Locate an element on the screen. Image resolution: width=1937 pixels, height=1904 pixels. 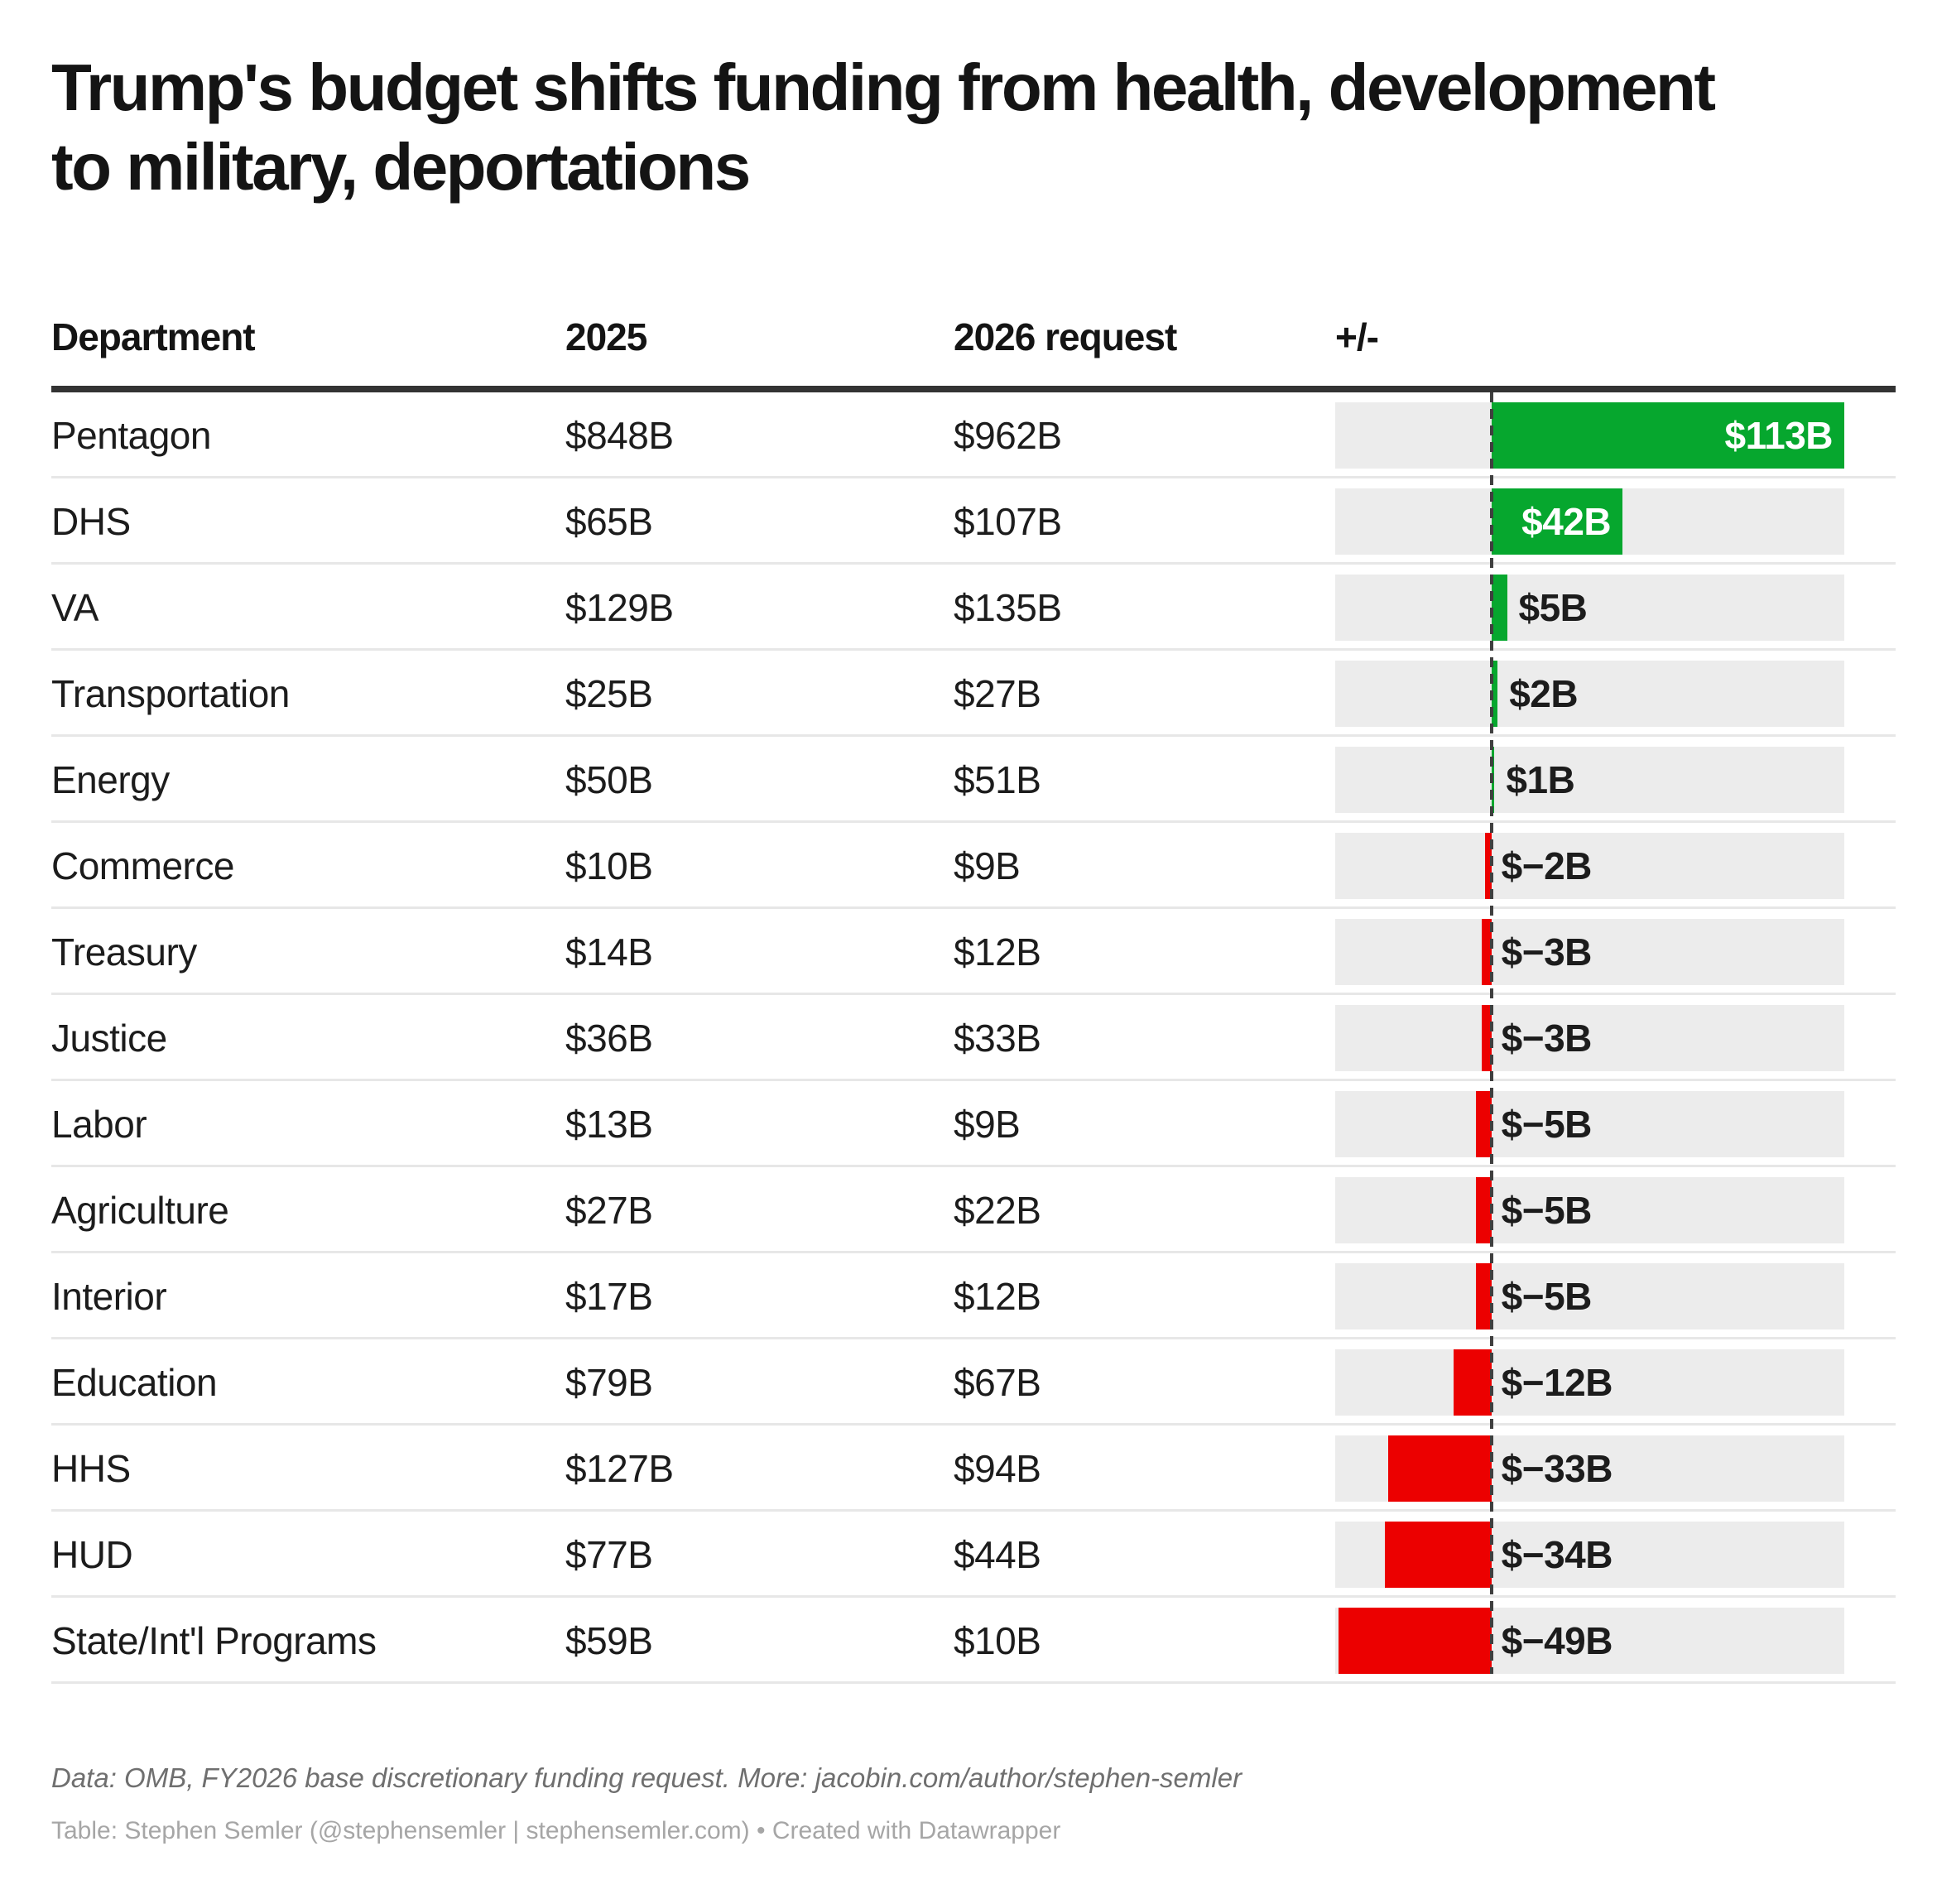
cell-delta: $−34B is located at coordinates (1615, 1555).